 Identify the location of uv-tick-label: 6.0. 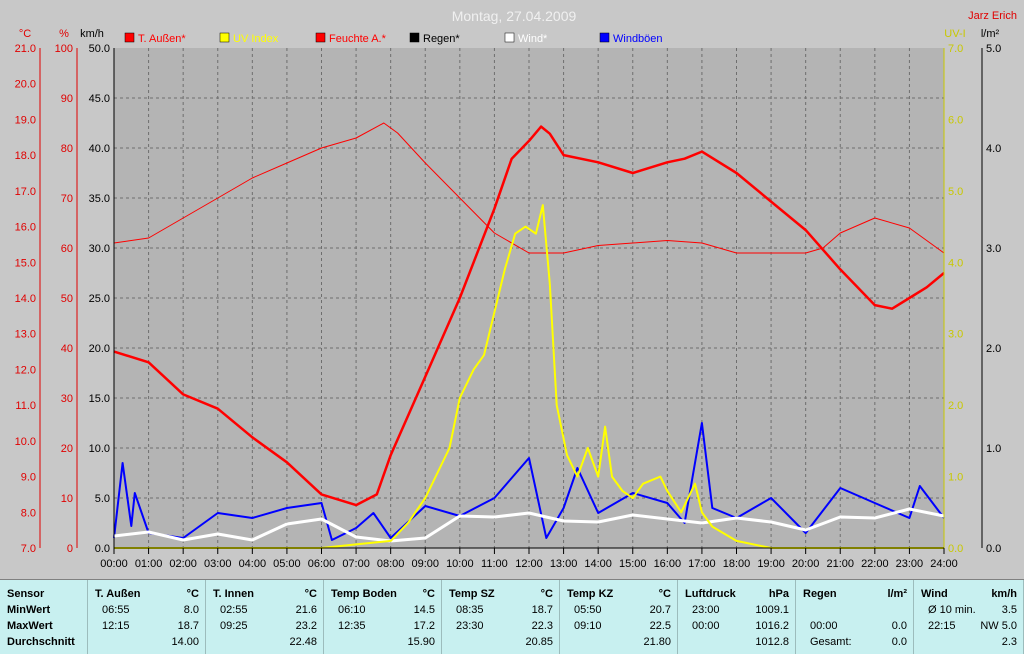
(955, 120).